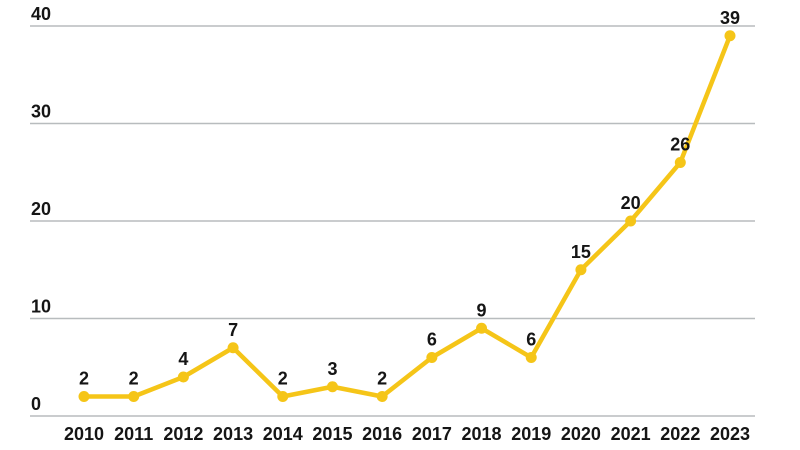  I want to click on x-axis-tick-label: 2023, so click(730, 434).